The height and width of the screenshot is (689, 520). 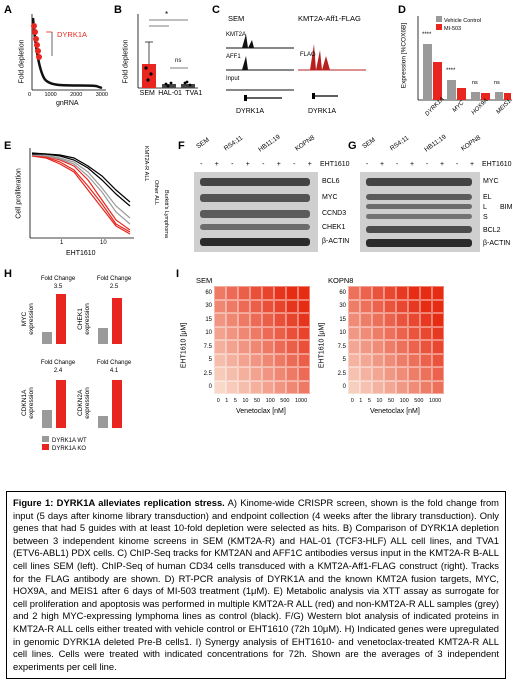 I want to click on bar-wt, so click(x=47, y=419).